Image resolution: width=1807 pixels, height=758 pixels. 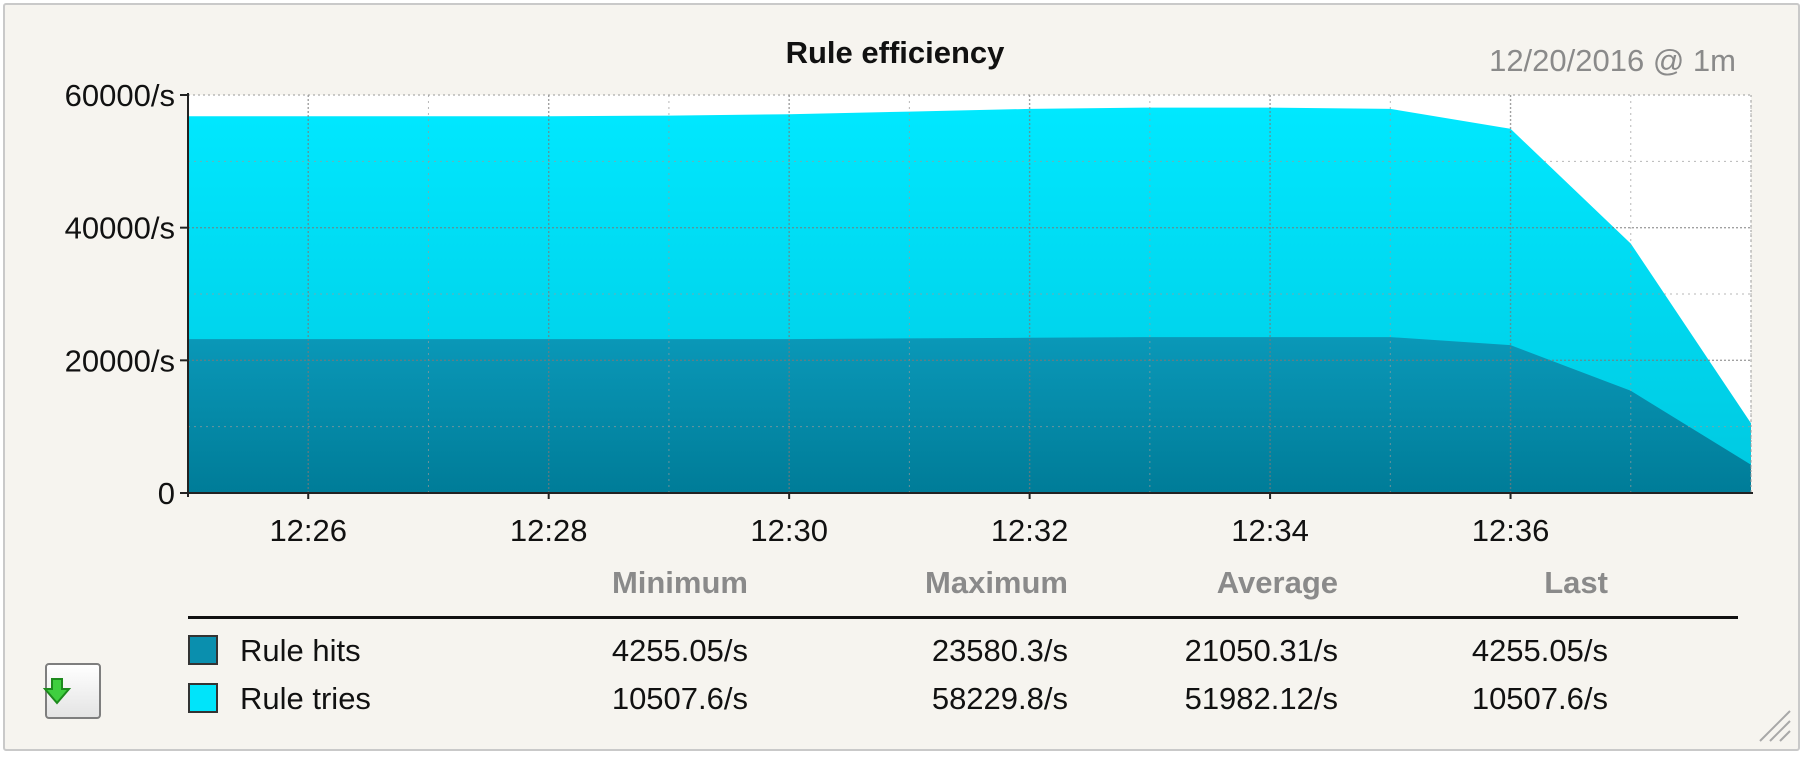 What do you see at coordinates (996, 582) in the screenshot?
I see `header-maximum: Maximum` at bounding box center [996, 582].